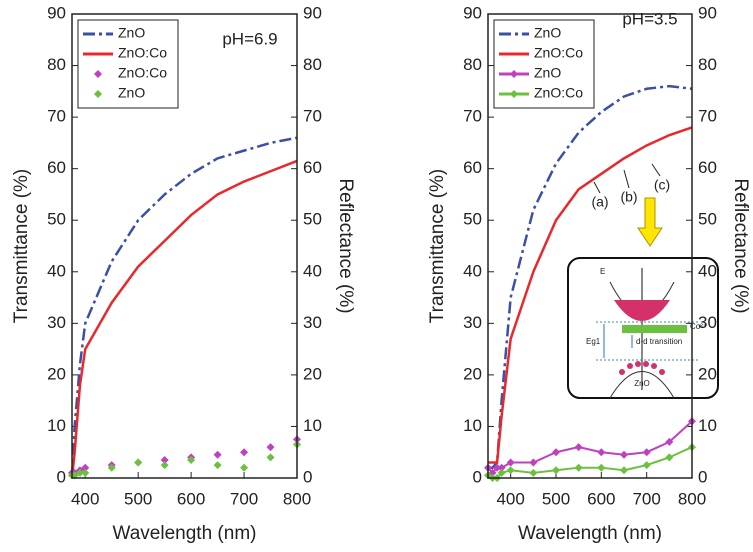 This screenshot has width=753, height=552. Describe the element at coordinates (590, 447) in the screenshot. I see `series-line` at that location.